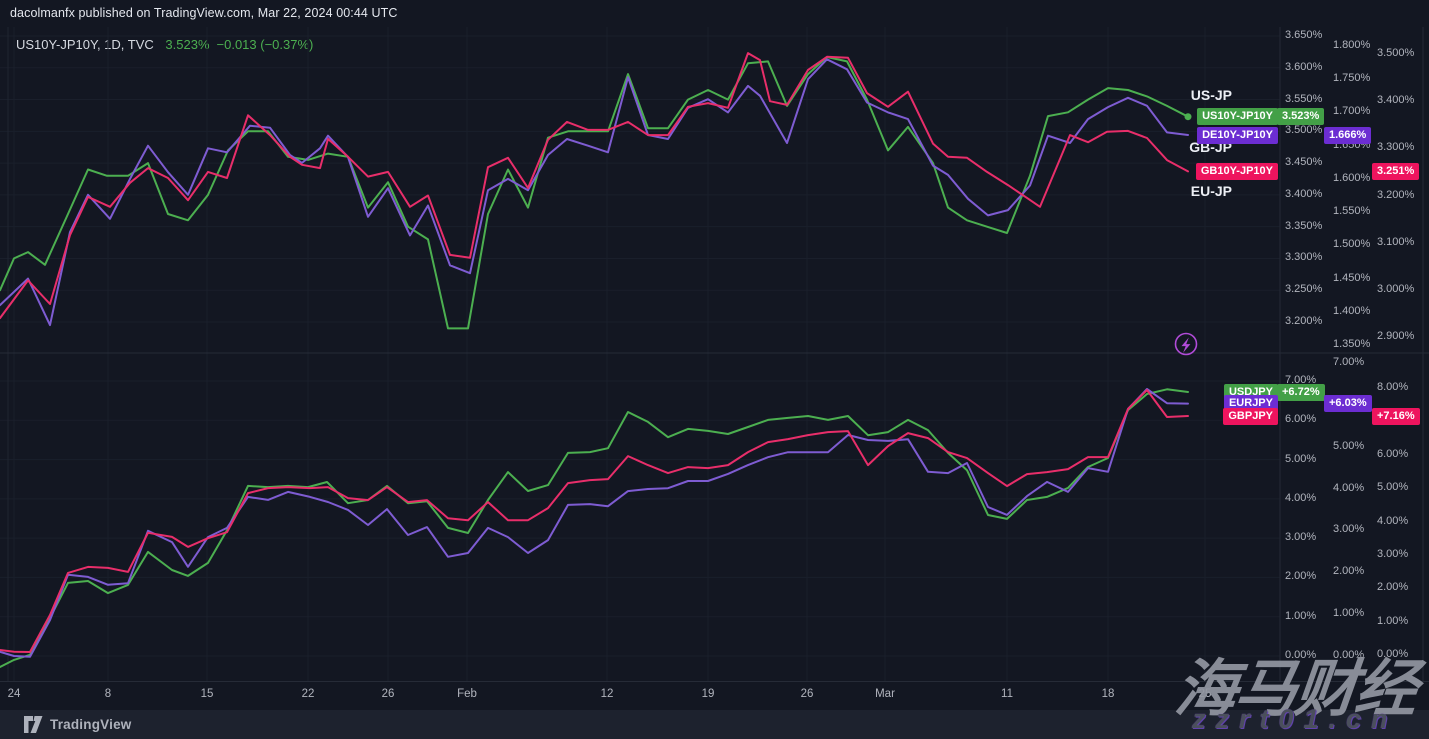  I want to click on time-axis, so click(714, 696).